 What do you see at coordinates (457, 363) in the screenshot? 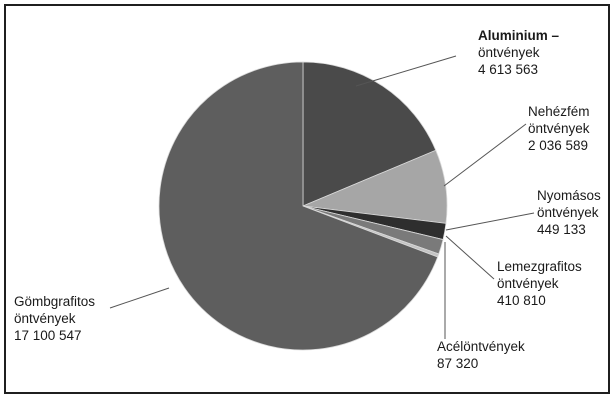
I see `slice-label-line: 87 320` at bounding box center [457, 363].